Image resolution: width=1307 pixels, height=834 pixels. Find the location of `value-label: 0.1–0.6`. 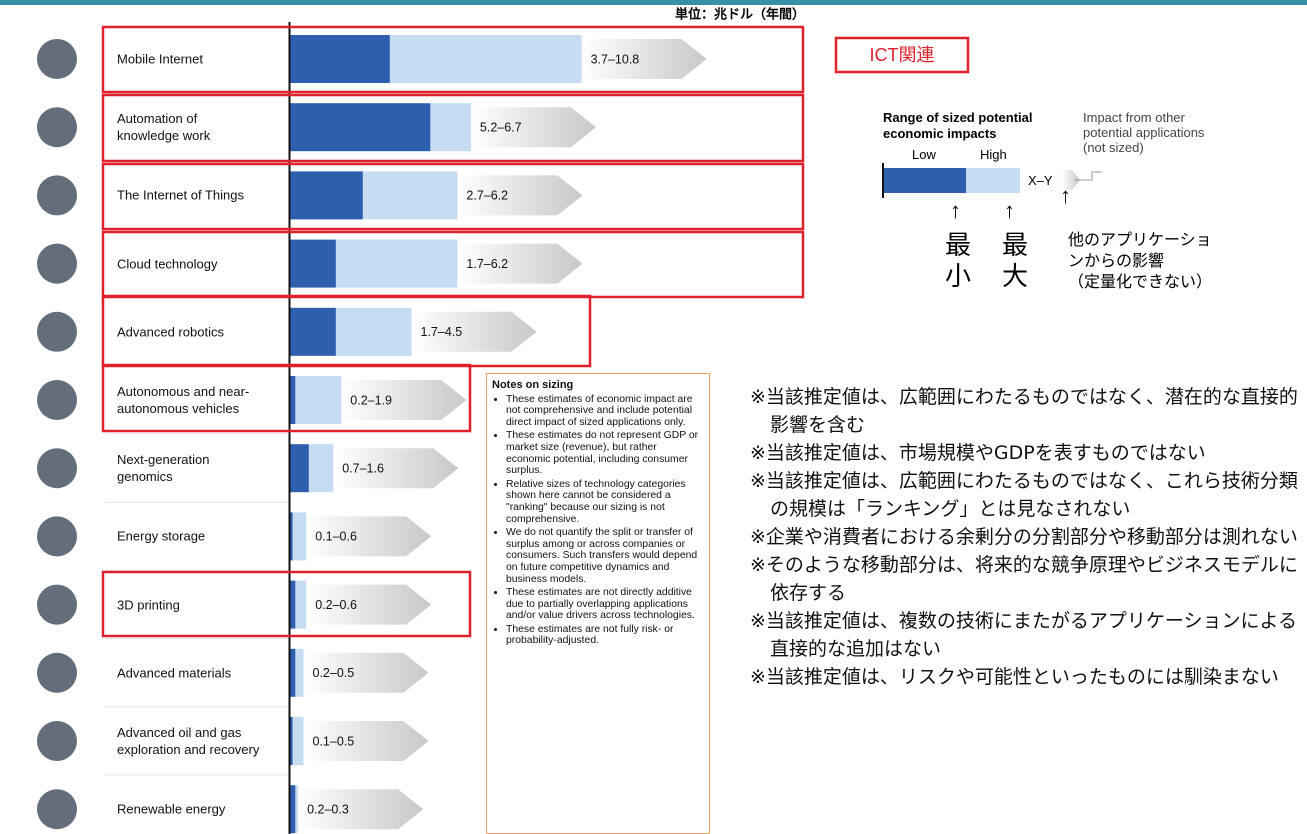

value-label: 0.1–0.6 is located at coordinates (336, 537).